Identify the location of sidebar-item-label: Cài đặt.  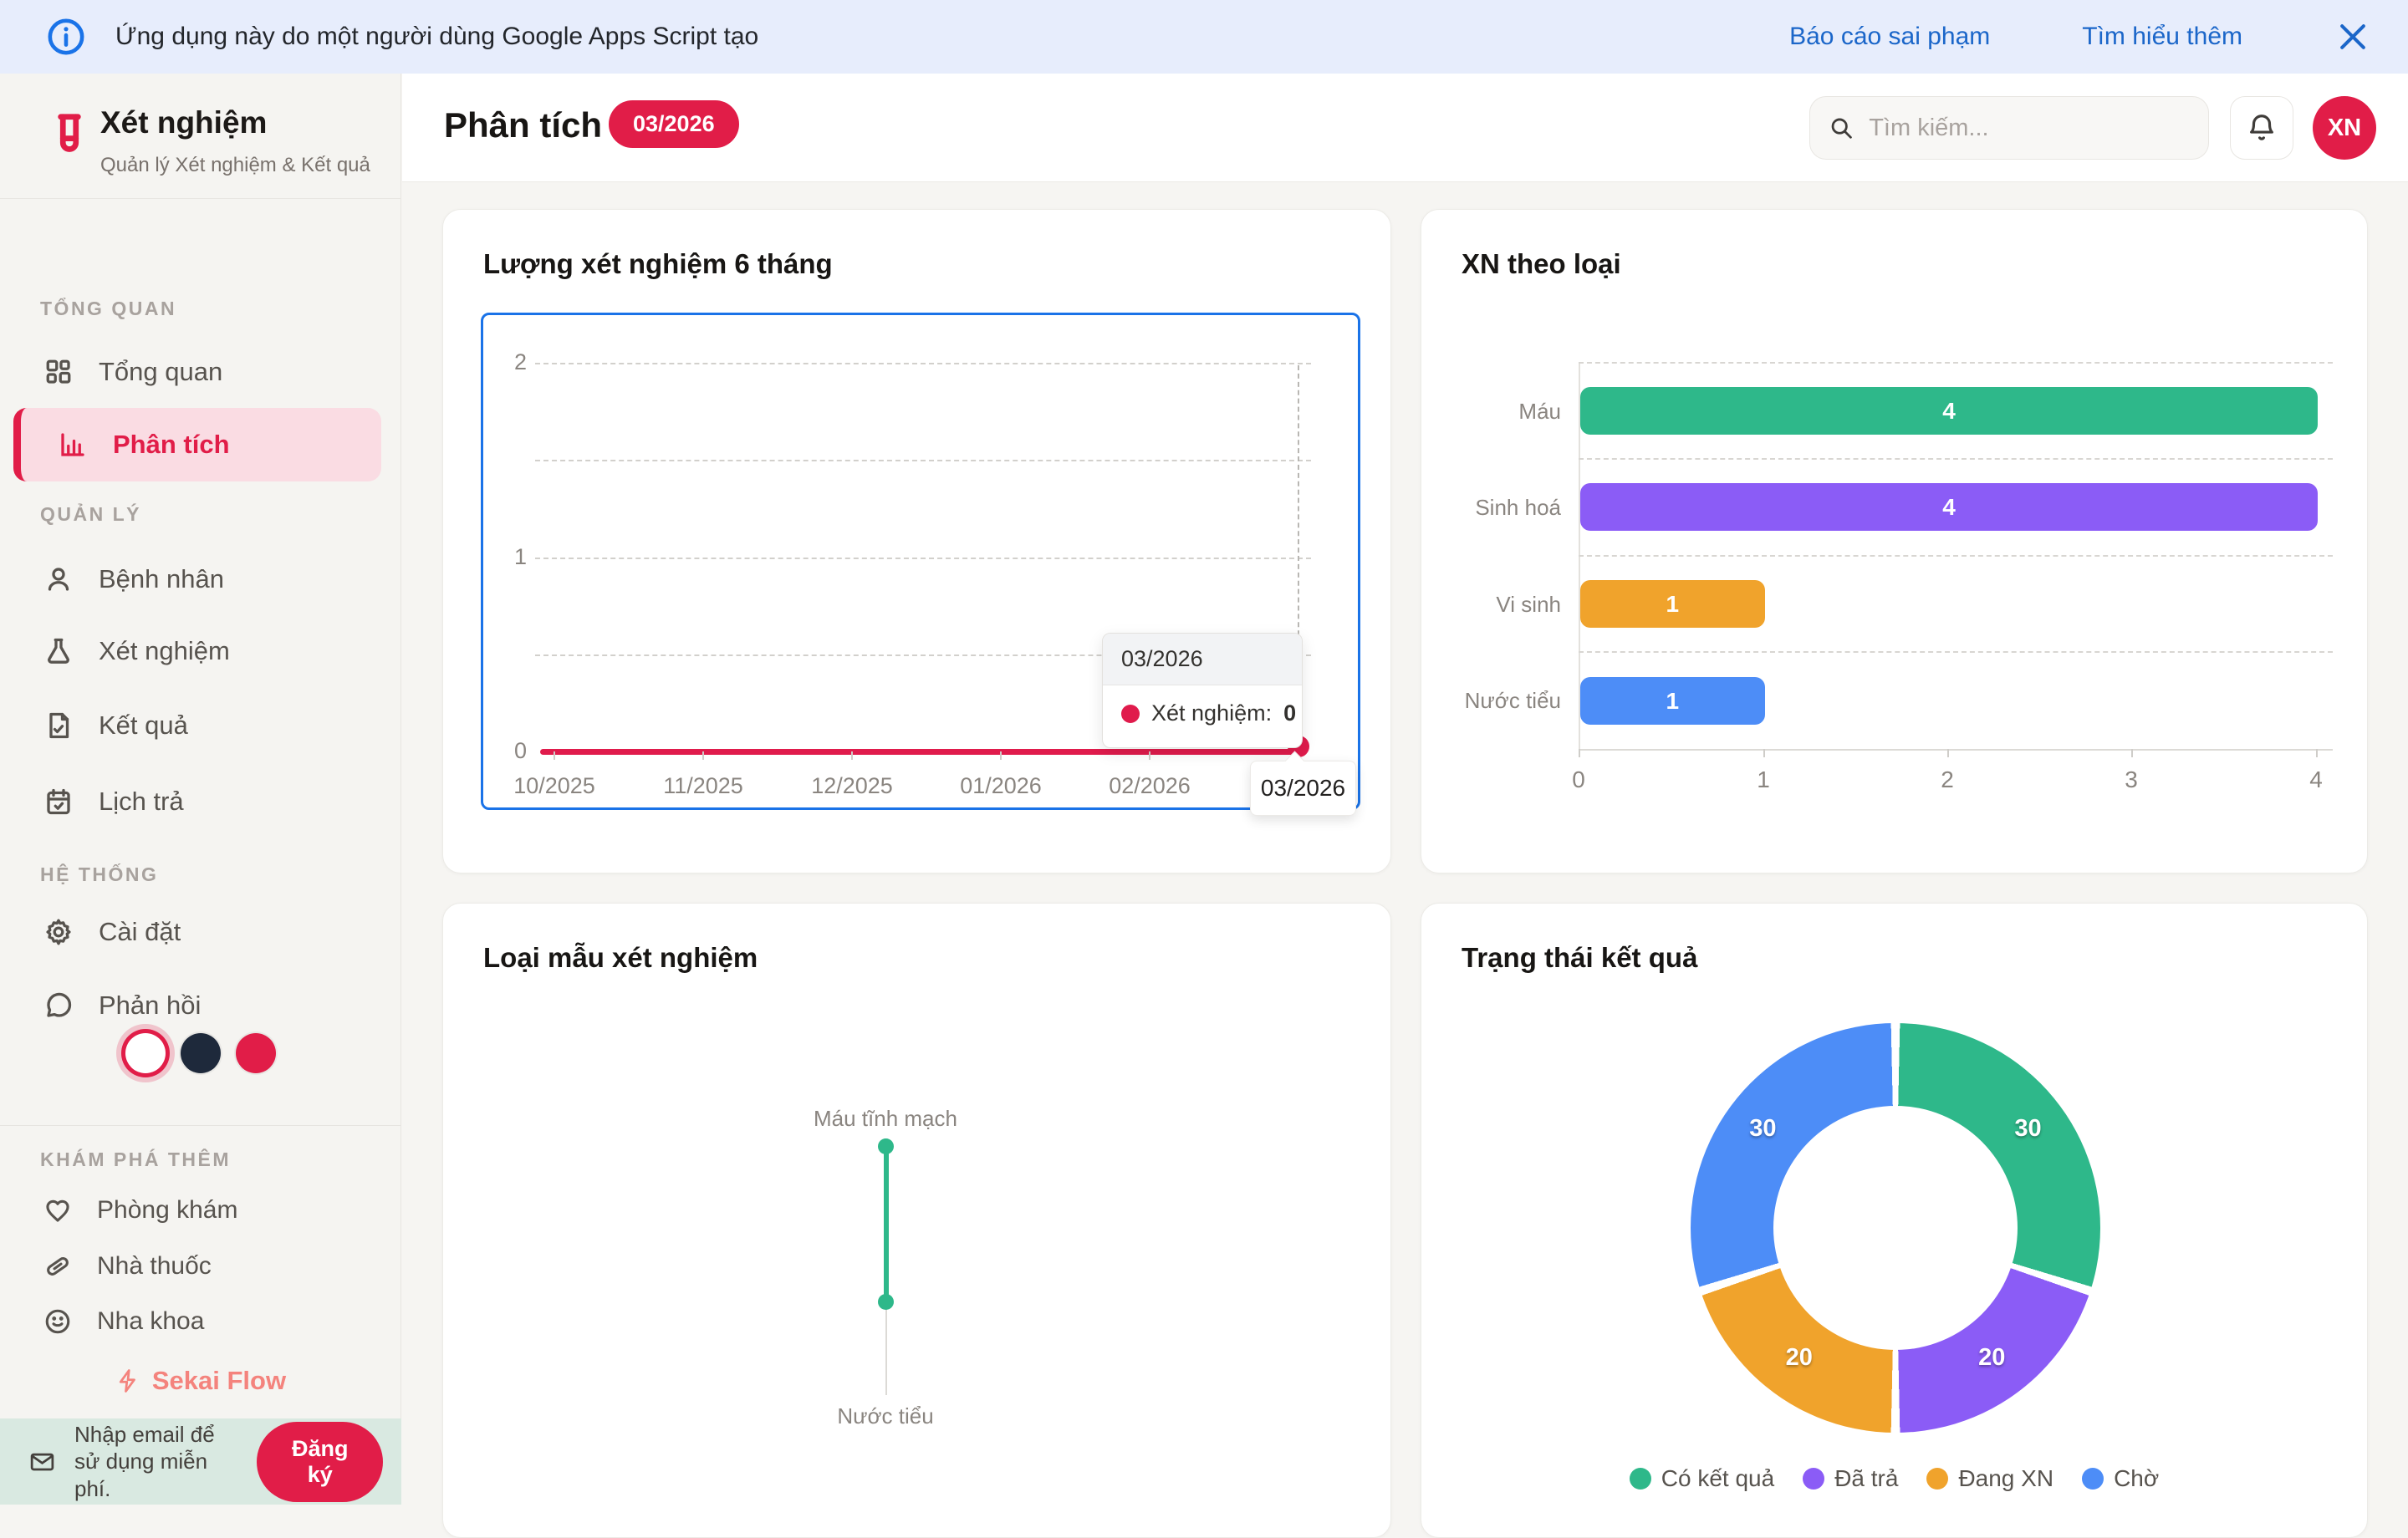
(140, 932).